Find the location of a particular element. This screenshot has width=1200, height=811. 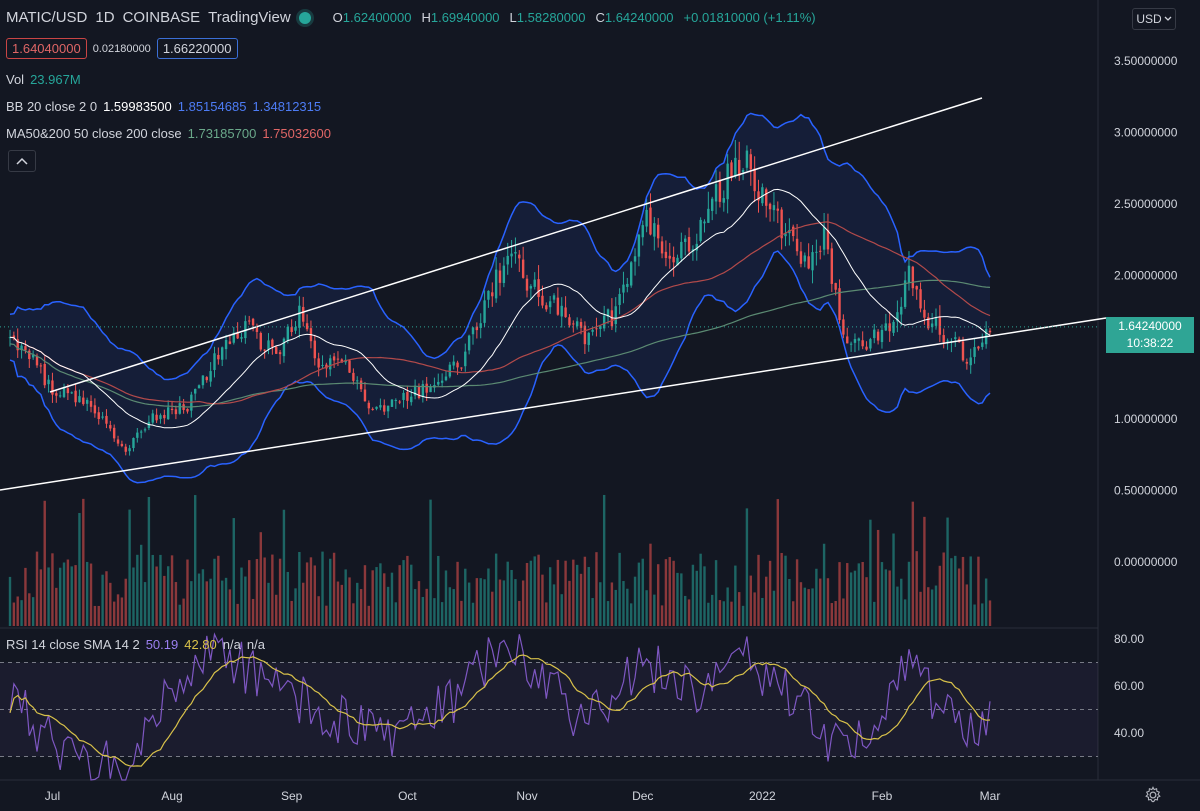

rsi-value: 50.19 is located at coordinates (162, 644).